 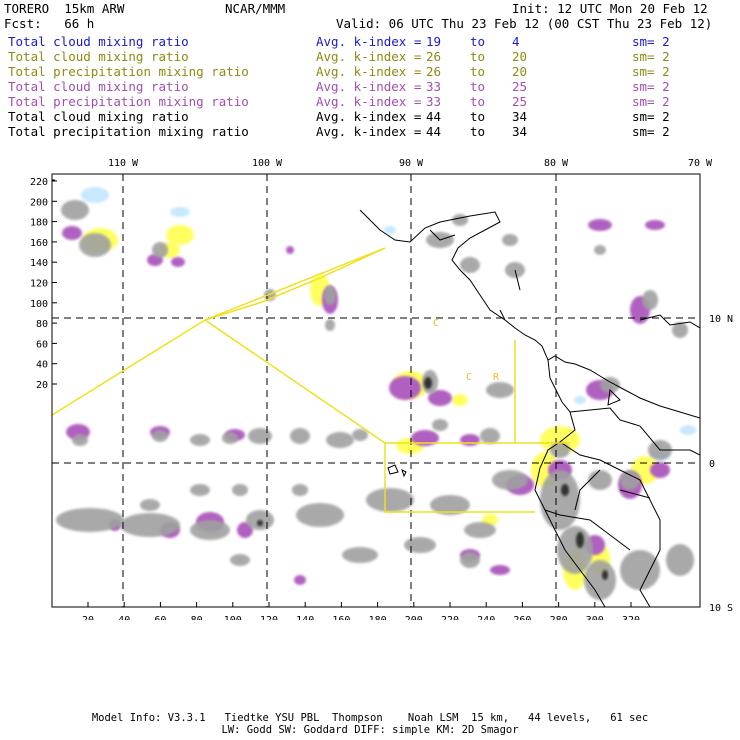 What do you see at coordinates (631, 617) in the screenshot?
I see `x-tick-label: 320` at bounding box center [631, 617].